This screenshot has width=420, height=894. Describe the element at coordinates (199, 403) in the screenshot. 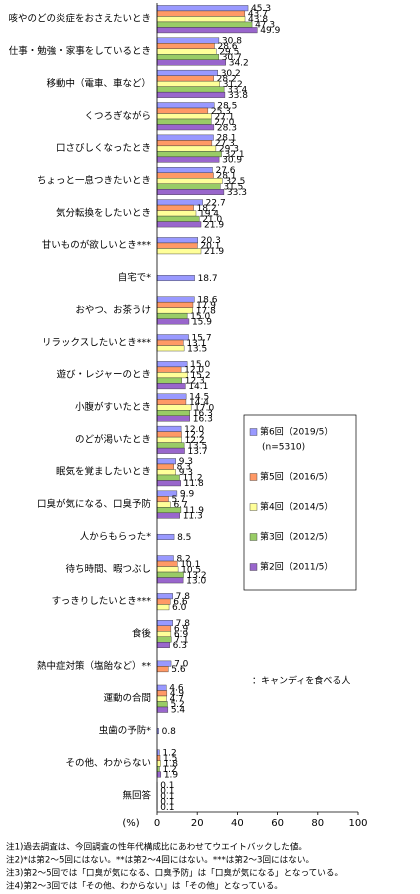

I see `value-label: 14.4` at that location.